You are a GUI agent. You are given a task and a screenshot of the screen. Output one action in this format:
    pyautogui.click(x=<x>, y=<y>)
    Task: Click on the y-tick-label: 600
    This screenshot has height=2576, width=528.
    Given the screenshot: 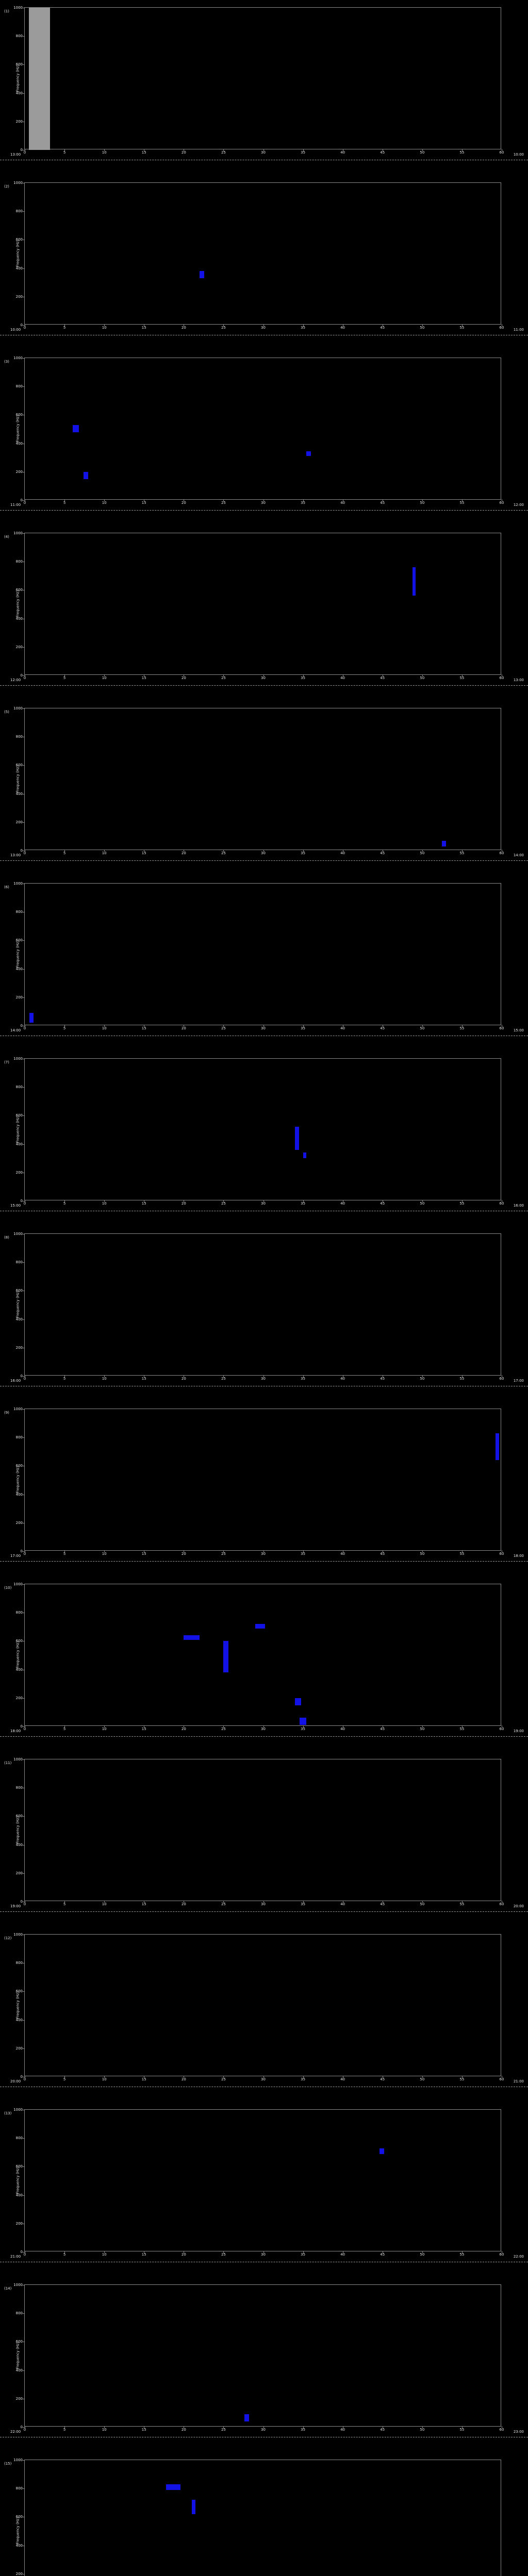 What is the action you would take?
    pyautogui.click(x=19, y=1991)
    